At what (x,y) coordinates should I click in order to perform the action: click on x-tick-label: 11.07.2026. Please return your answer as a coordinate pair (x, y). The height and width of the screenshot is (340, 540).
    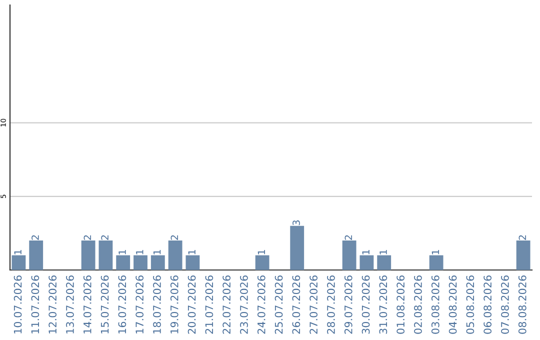
    Looking at the image, I should click on (35, 305).